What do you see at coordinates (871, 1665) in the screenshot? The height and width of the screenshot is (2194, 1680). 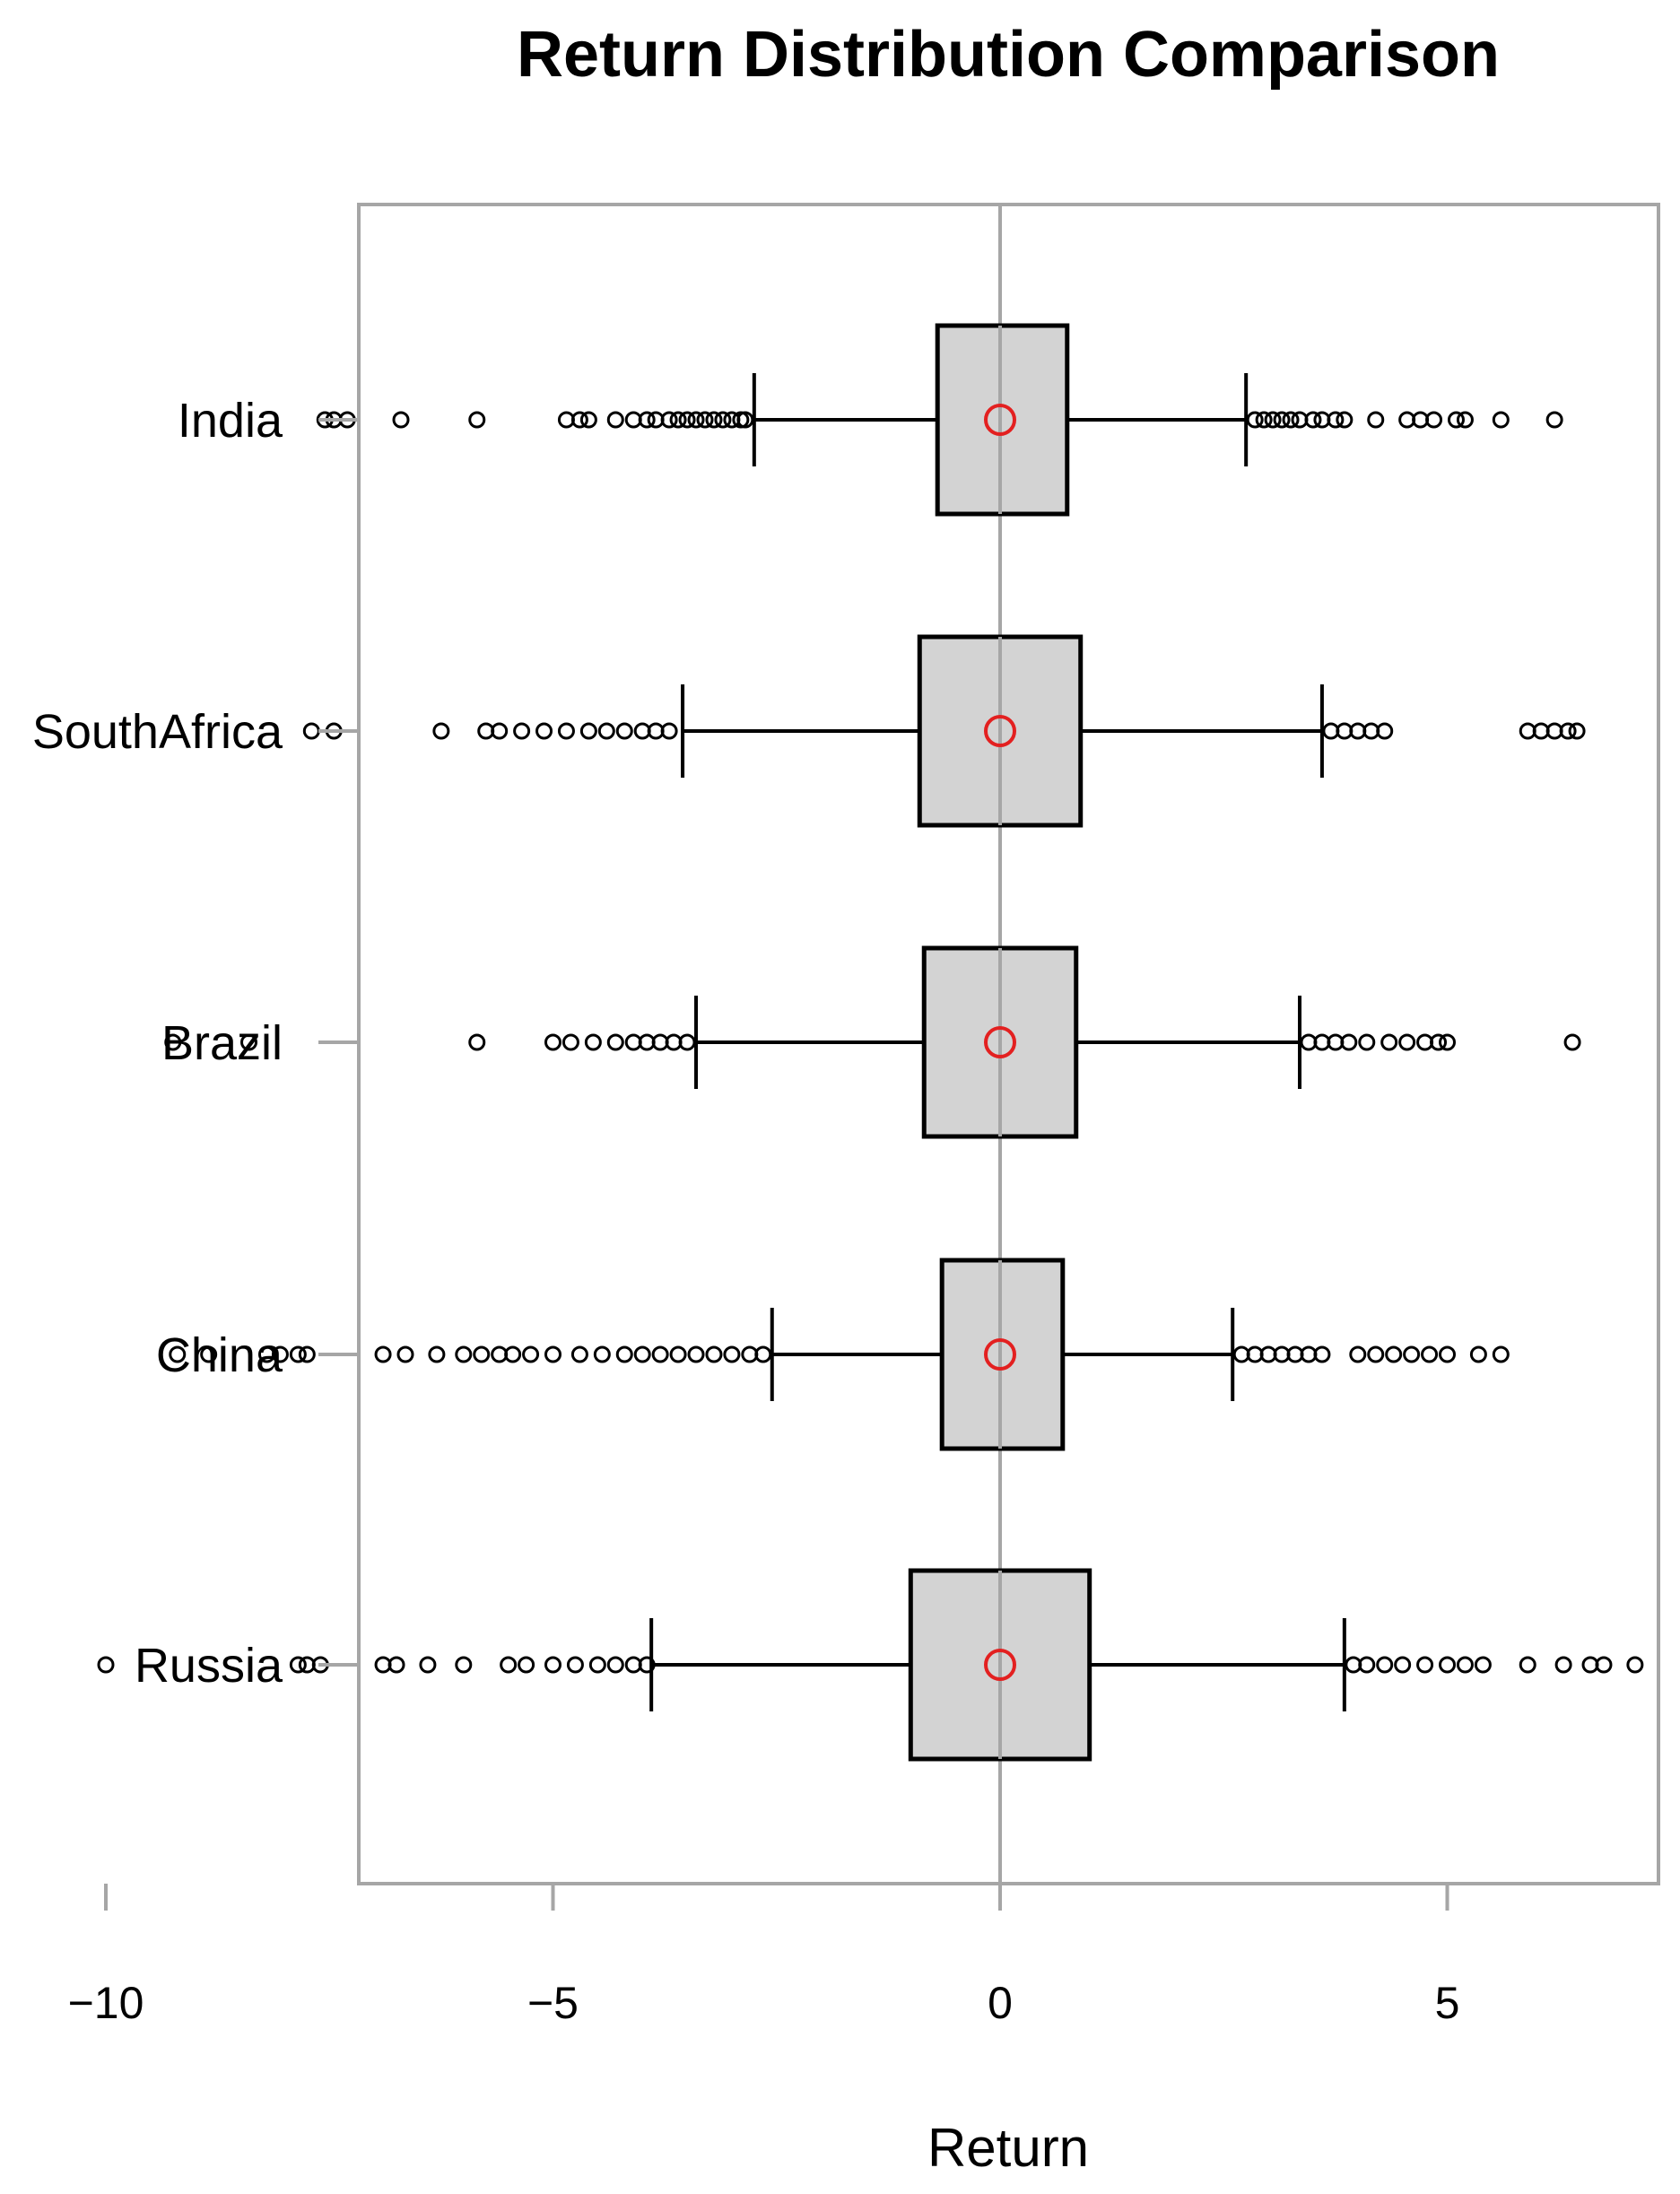 I see `box-group-russia` at bounding box center [871, 1665].